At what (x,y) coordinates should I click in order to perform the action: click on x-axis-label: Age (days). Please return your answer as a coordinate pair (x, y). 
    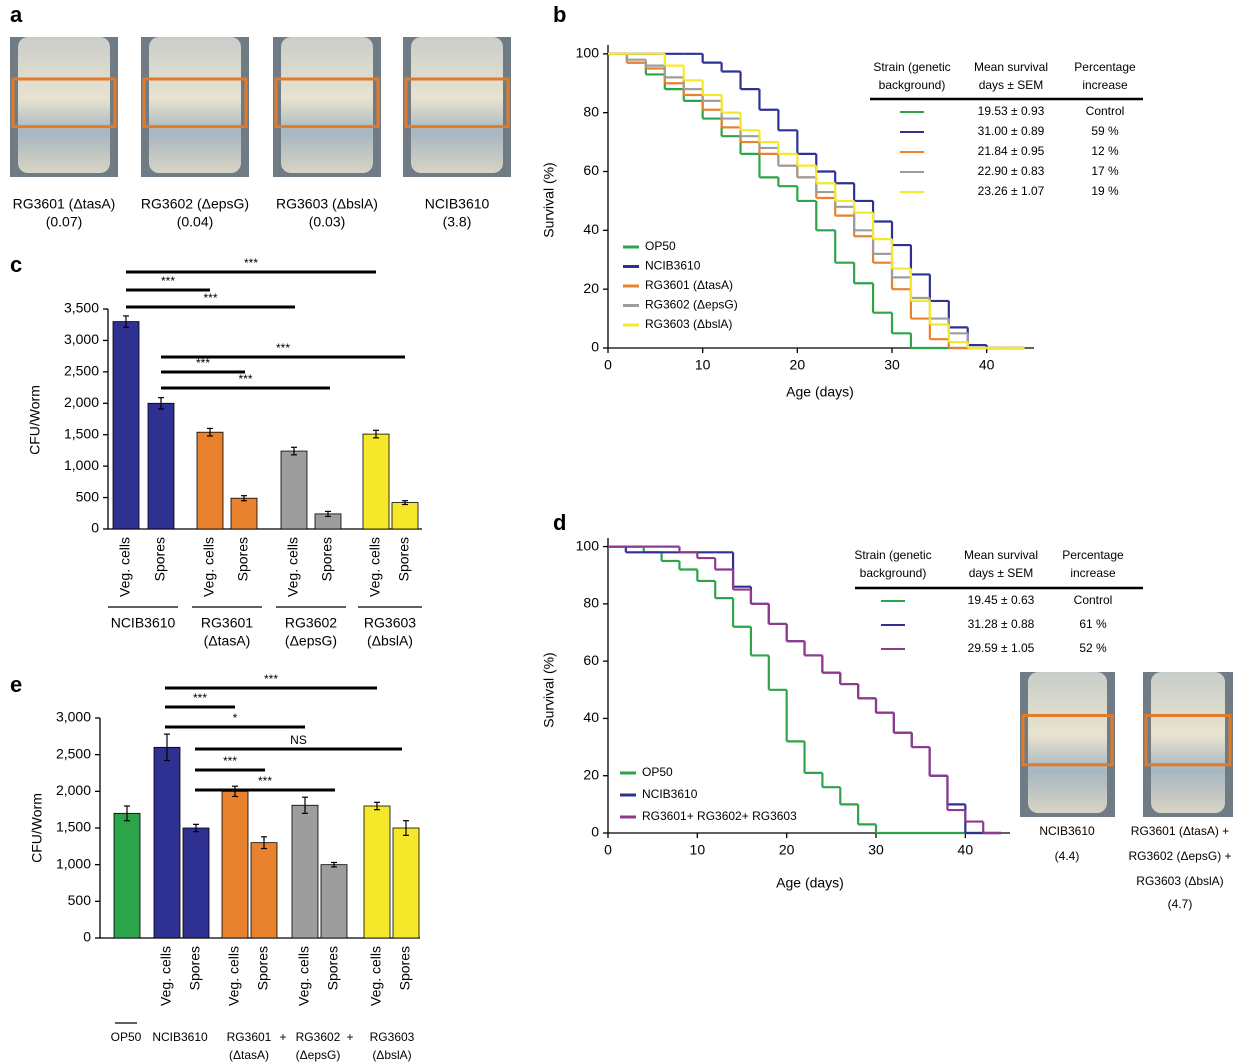
    Looking at the image, I should click on (810, 883).